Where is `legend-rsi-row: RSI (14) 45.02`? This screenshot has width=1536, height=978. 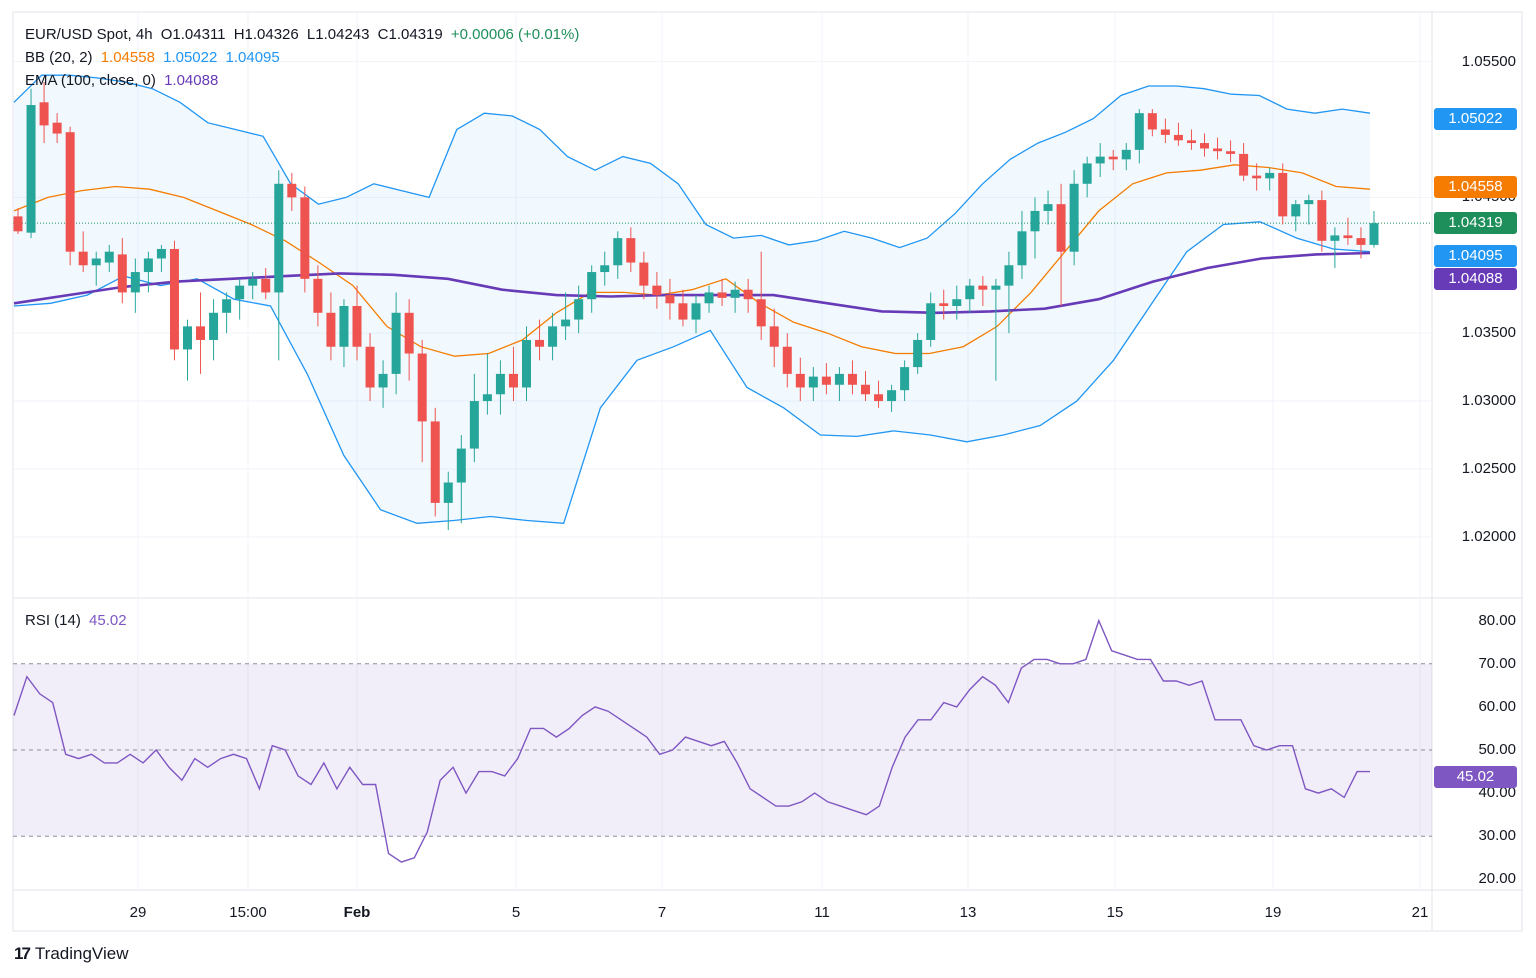 legend-rsi-row: RSI (14) 45.02 is located at coordinates (78, 620).